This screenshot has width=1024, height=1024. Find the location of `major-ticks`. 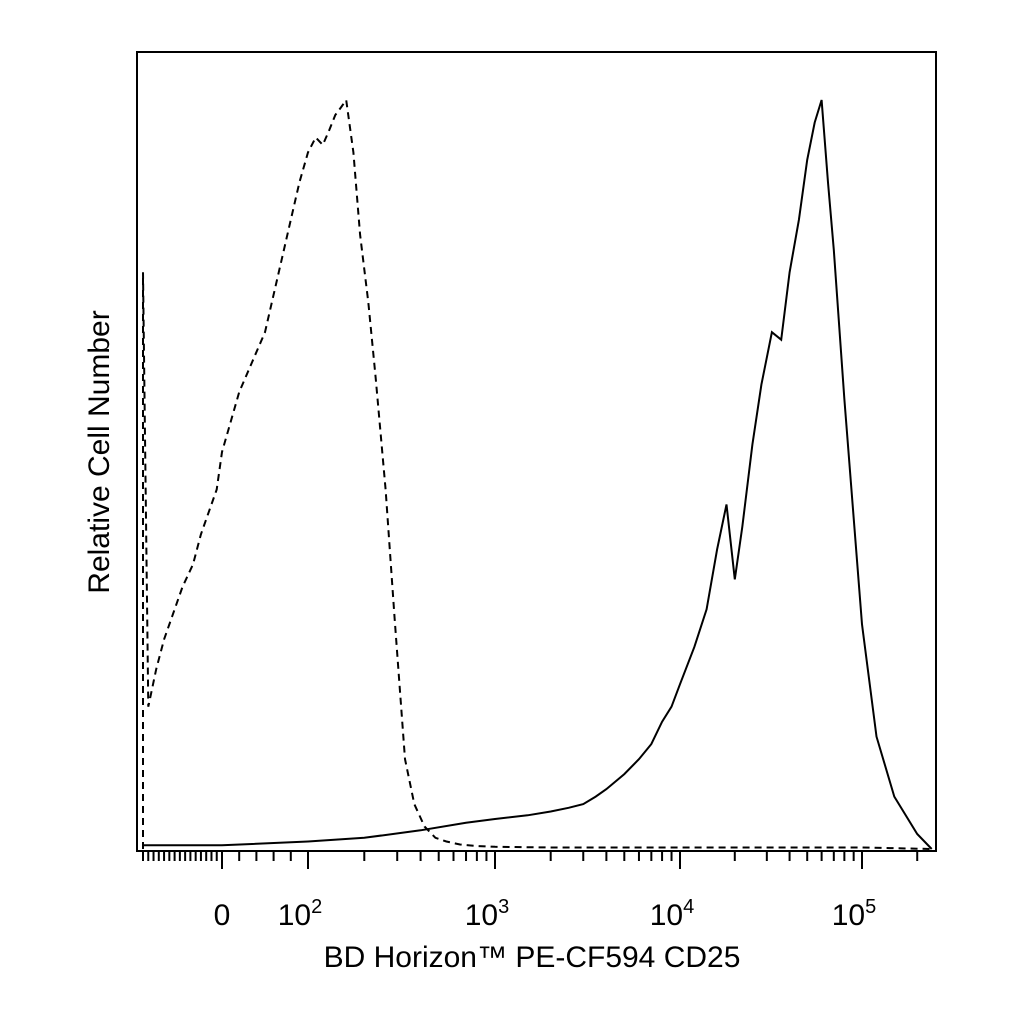

major-ticks is located at coordinates (542, 860).